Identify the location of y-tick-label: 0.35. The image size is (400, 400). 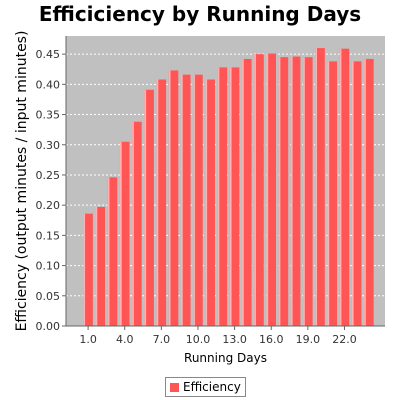
(48, 115).